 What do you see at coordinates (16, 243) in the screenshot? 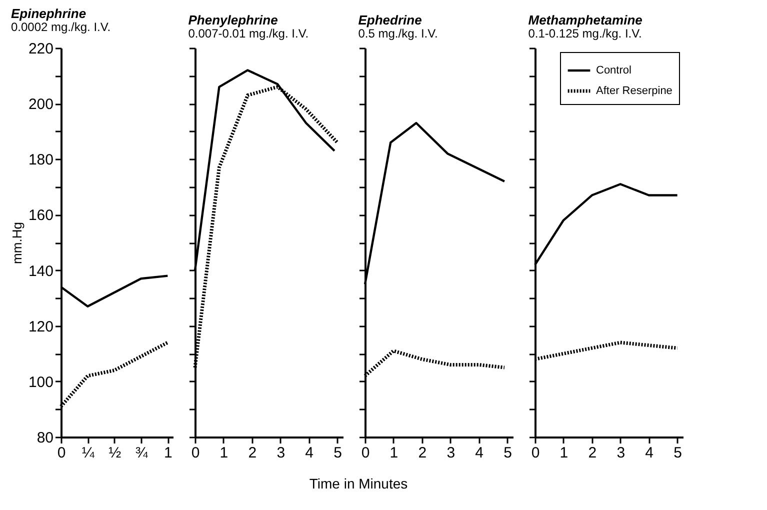
I see `y-axis-title: mm.Hg` at bounding box center [16, 243].